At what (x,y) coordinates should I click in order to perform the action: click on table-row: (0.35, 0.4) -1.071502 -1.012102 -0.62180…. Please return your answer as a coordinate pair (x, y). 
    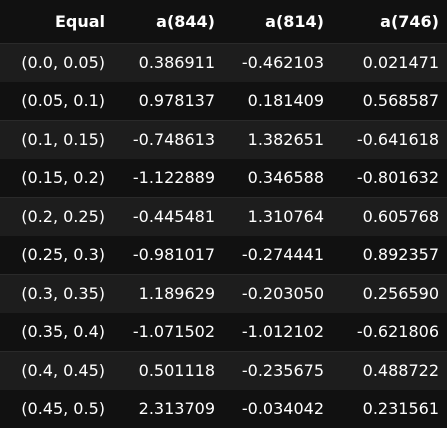
    Looking at the image, I should click on (223, 332).